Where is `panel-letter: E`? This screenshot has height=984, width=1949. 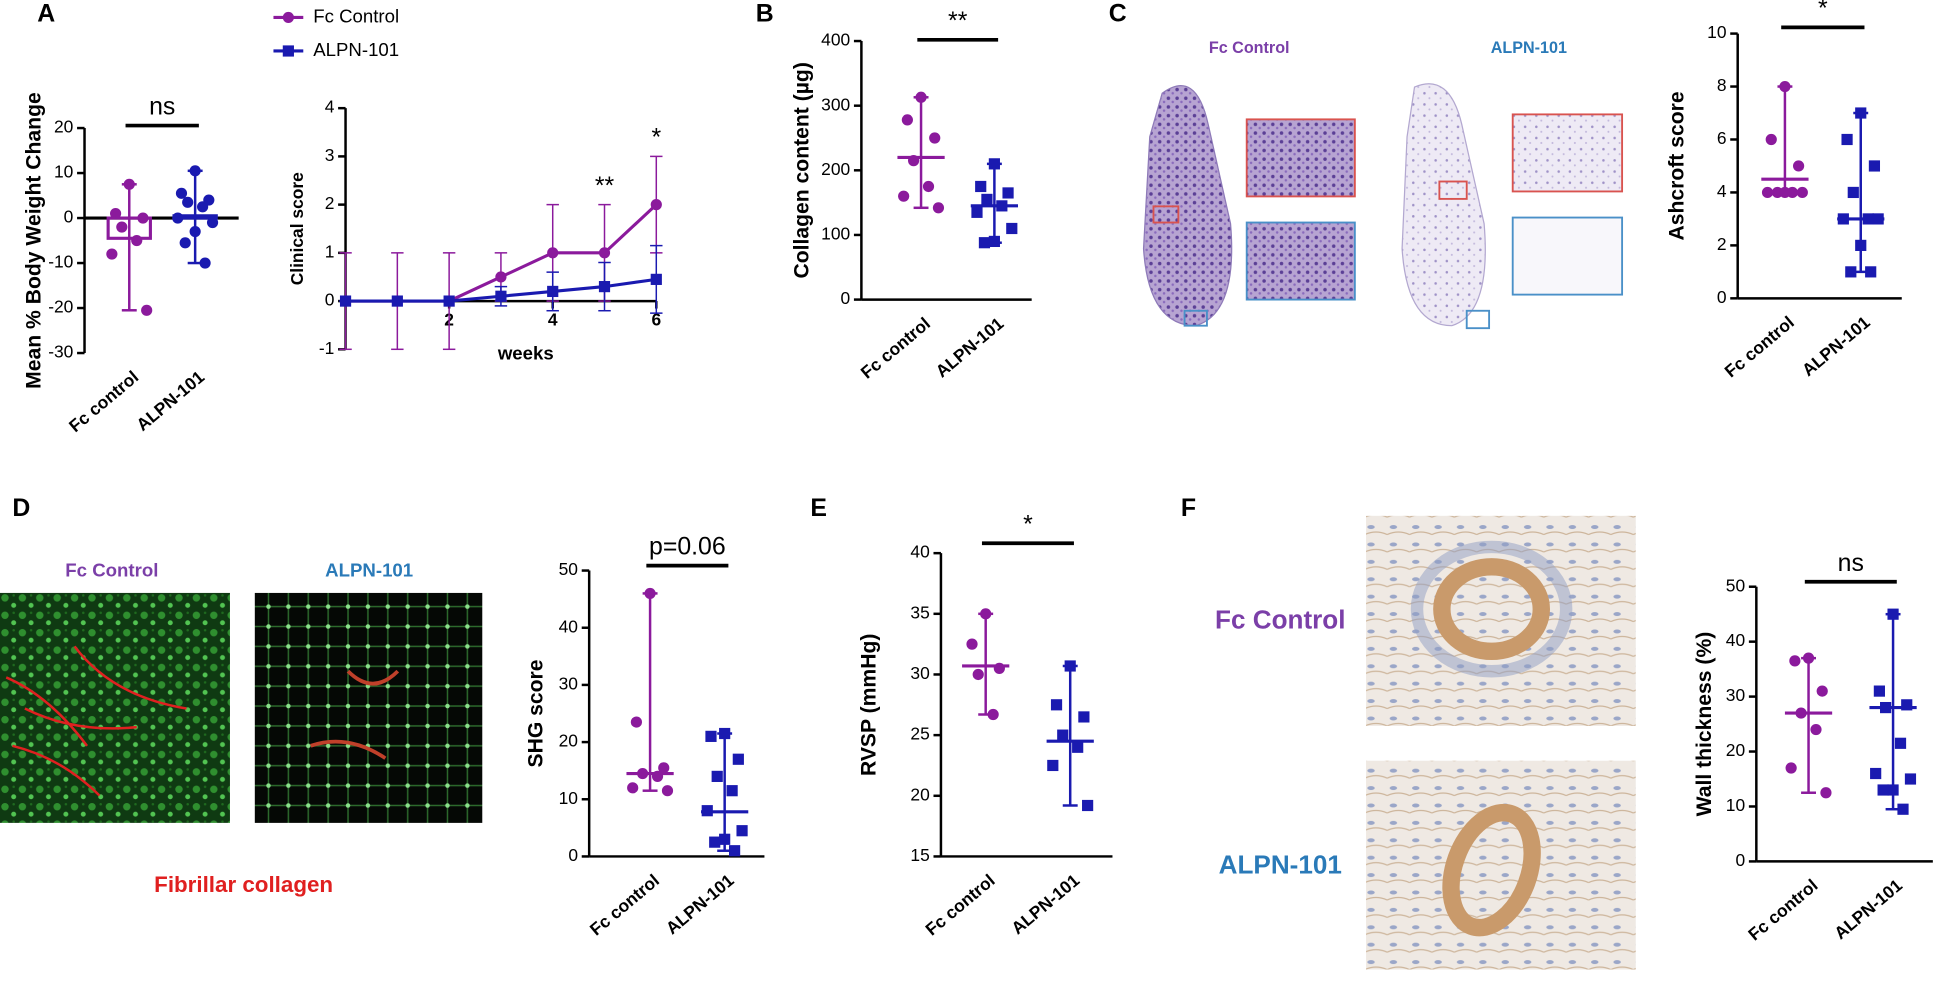 panel-letter: E is located at coordinates (818, 508).